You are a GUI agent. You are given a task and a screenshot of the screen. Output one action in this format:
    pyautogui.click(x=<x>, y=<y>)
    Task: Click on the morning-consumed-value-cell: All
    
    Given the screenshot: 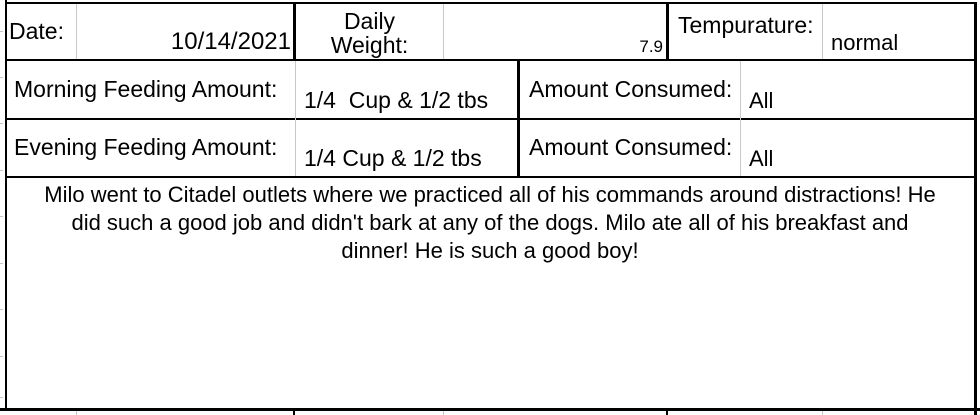 What is the action you would take?
    pyautogui.click(x=856, y=89)
    